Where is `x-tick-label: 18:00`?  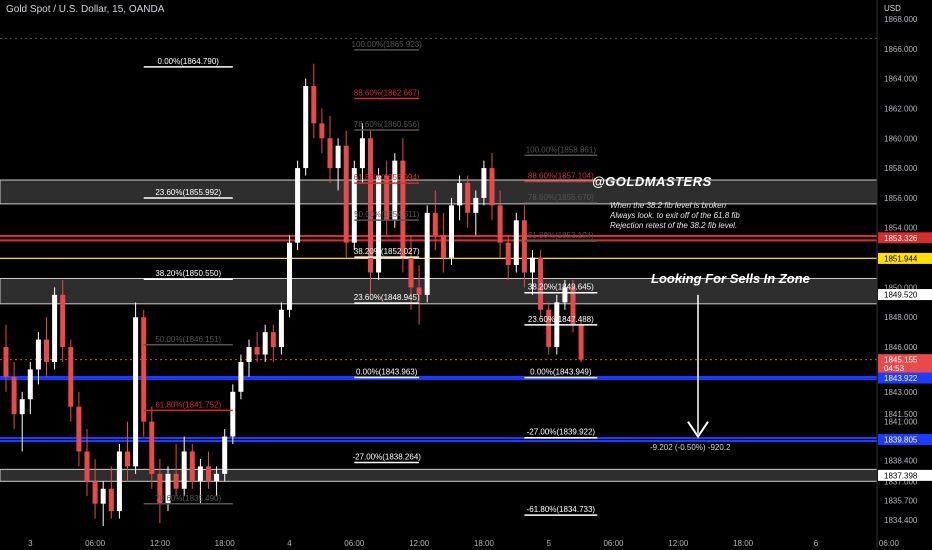
x-tick-label: 18:00 is located at coordinates (743, 543).